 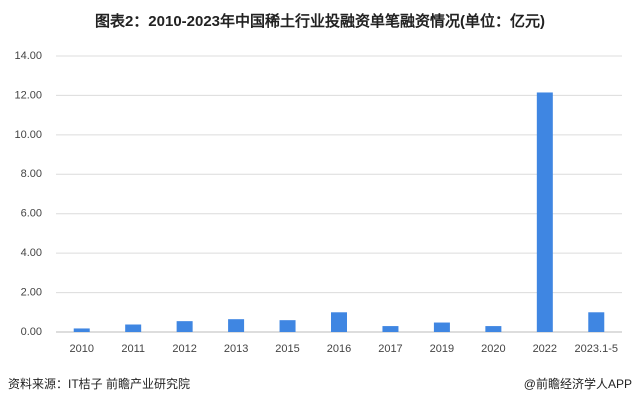 I want to click on chart-title: 图表2：2010-2023年中国稀土行业投融资单笔融资情况(单位：亿元), so click(x=320, y=21).